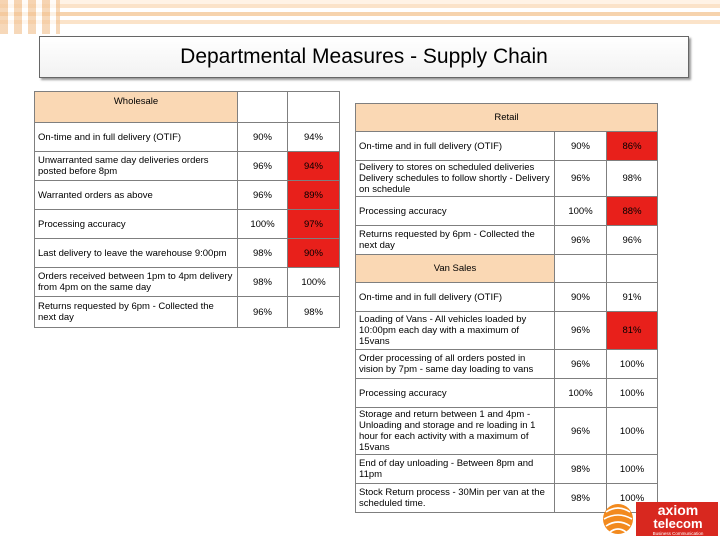 The image size is (720, 540). I want to click on actual-value: 96%, so click(632, 240).